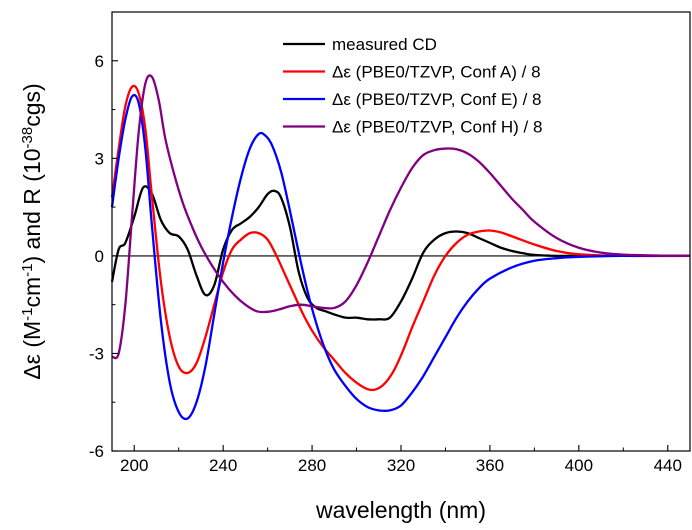 This screenshot has height=530, width=692. I want to click on x-tick-label: 320, so click(401, 465).